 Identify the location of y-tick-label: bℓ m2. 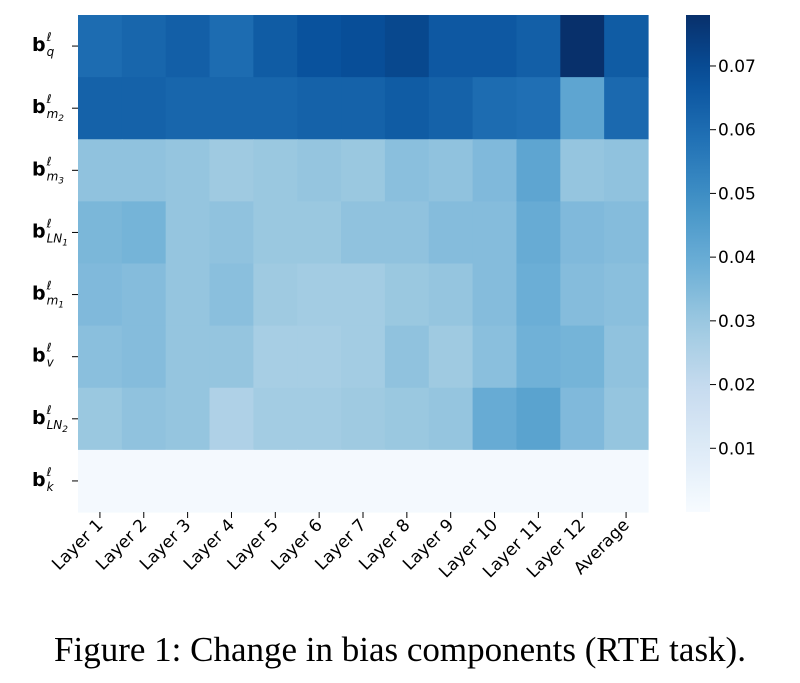
(48, 108).